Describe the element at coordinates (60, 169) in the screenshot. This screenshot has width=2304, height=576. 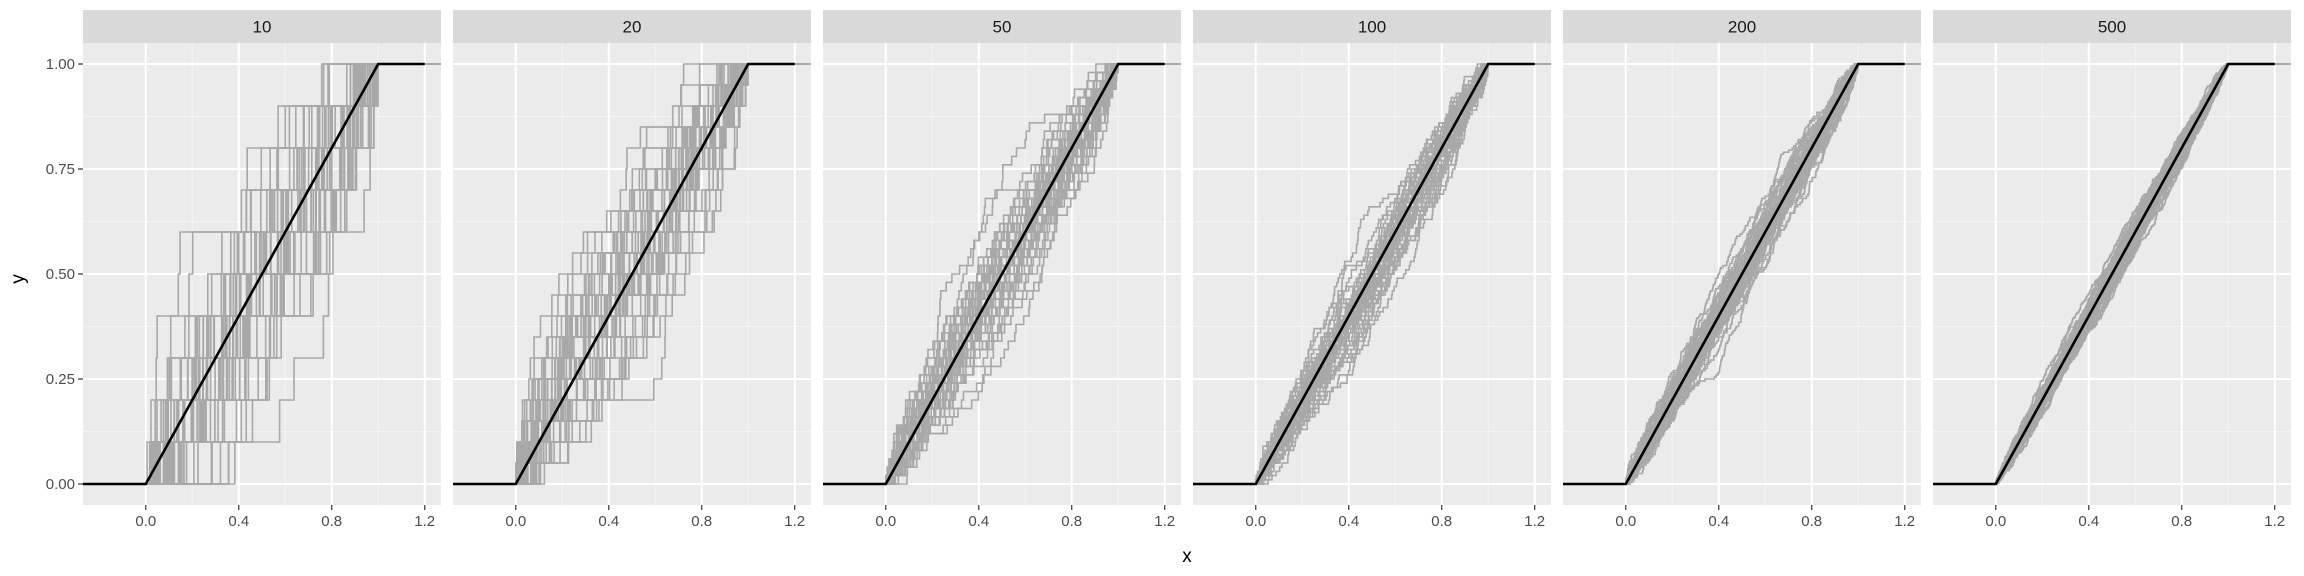
I see `y-tick-label: 0.75` at that location.